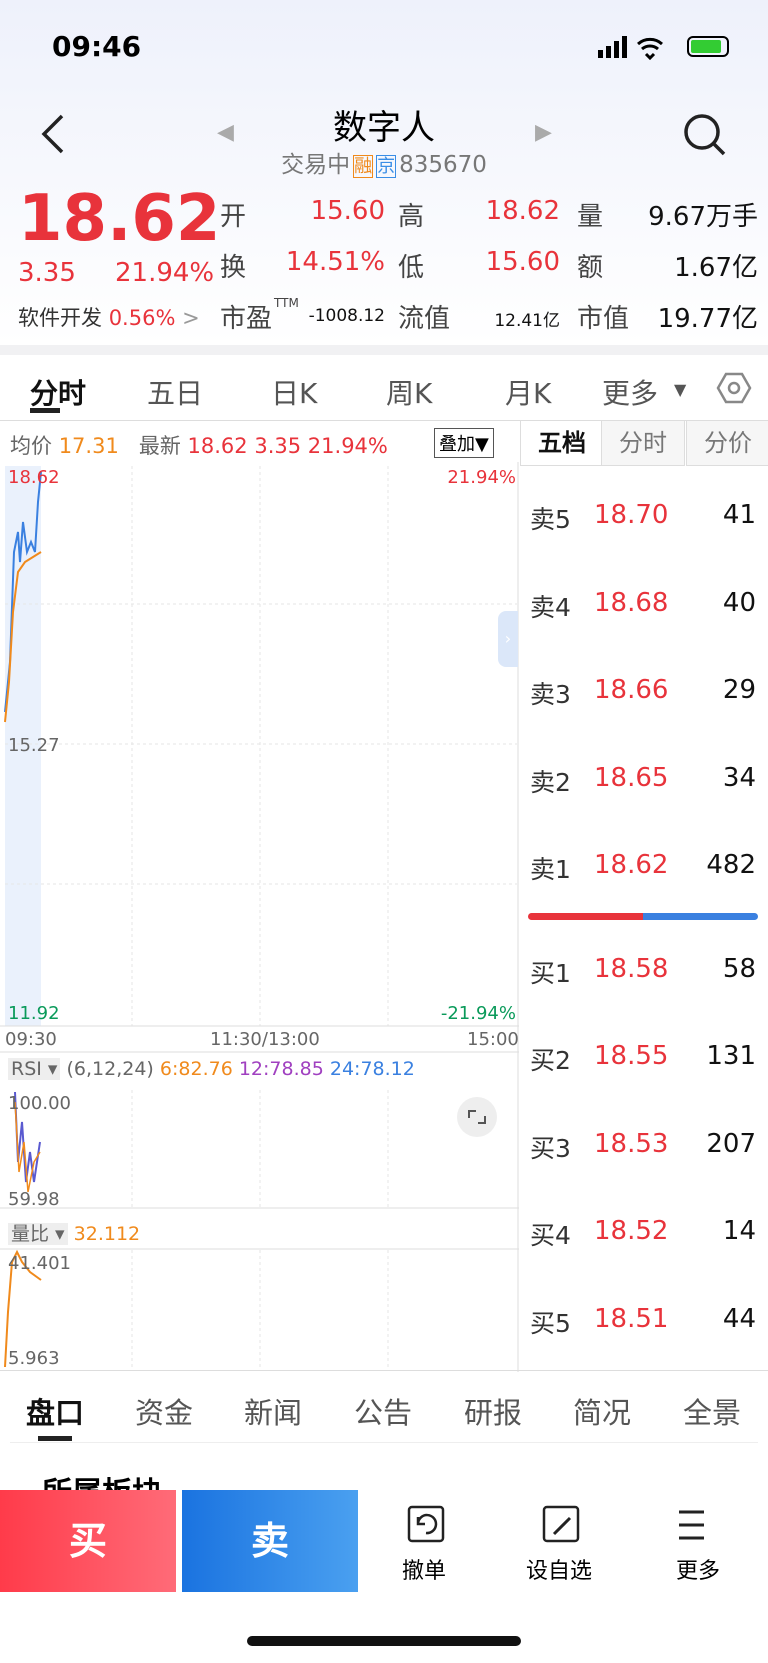  I want to click on book-price: 18.58, so click(631, 969).